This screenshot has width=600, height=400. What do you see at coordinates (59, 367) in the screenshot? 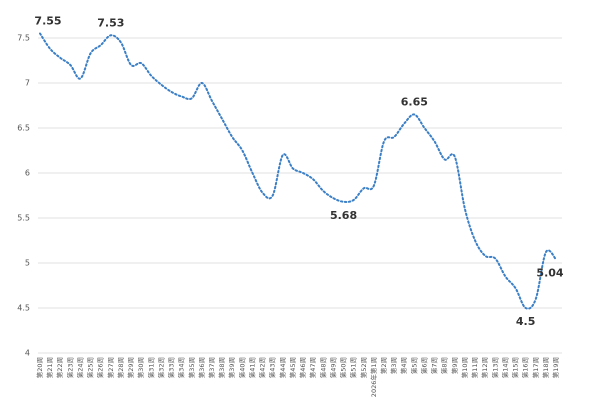
I see `x-tick-label: 第22周` at bounding box center [59, 367].